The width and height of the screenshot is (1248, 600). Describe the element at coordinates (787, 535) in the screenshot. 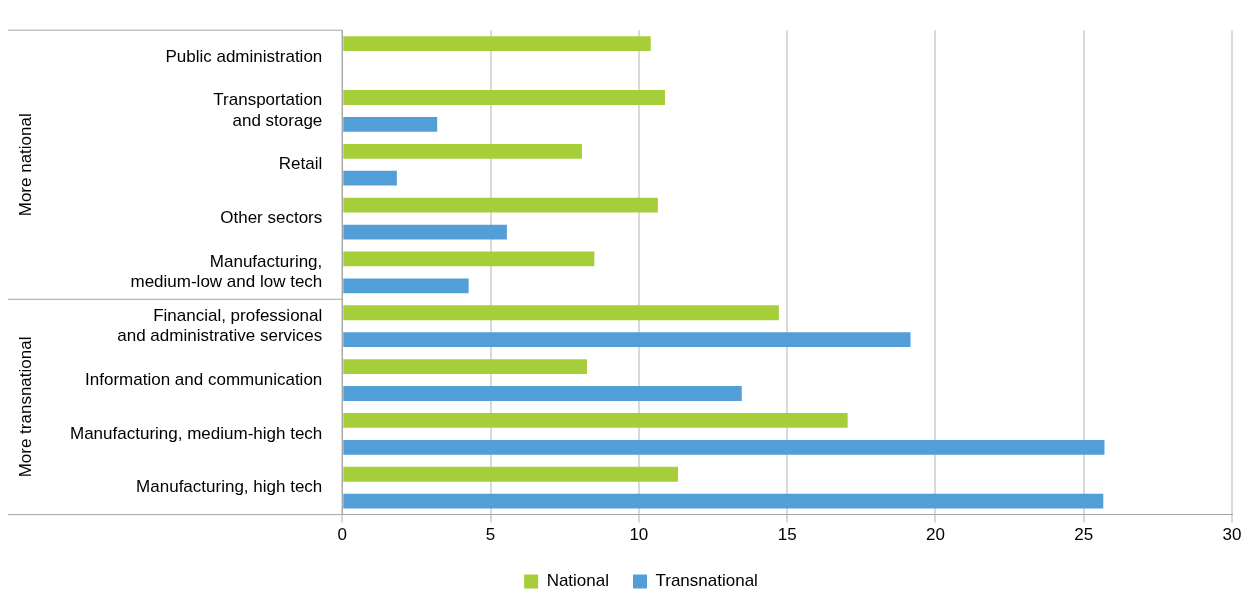

I see `x-tick-label: 15` at that location.